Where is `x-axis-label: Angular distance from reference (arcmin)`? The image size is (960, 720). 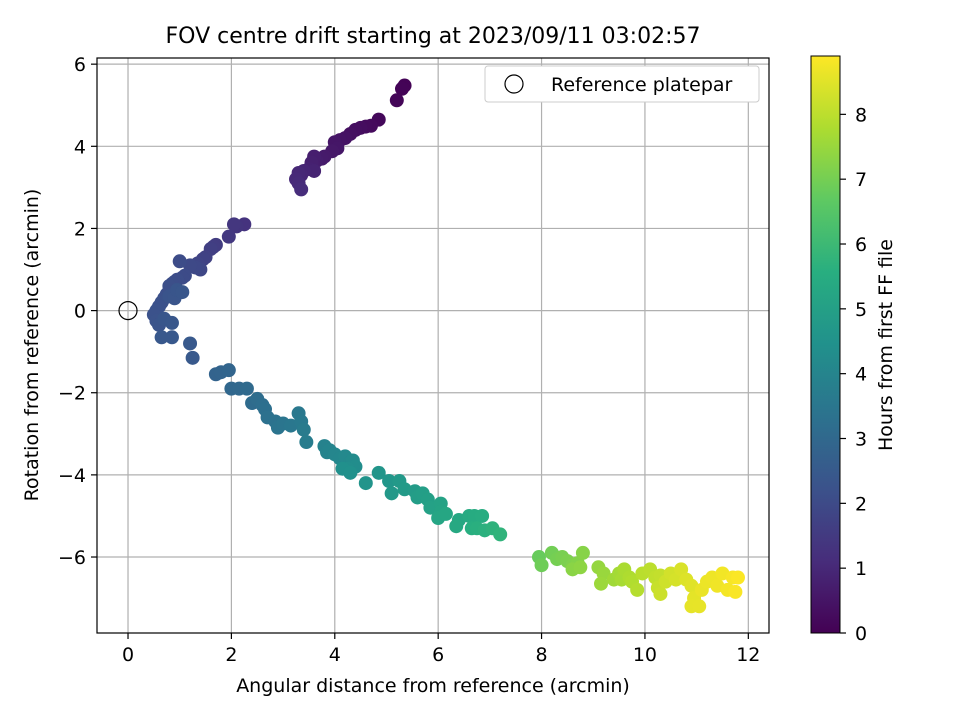
x-axis-label: Angular distance from reference (arcmin) is located at coordinates (433, 686).